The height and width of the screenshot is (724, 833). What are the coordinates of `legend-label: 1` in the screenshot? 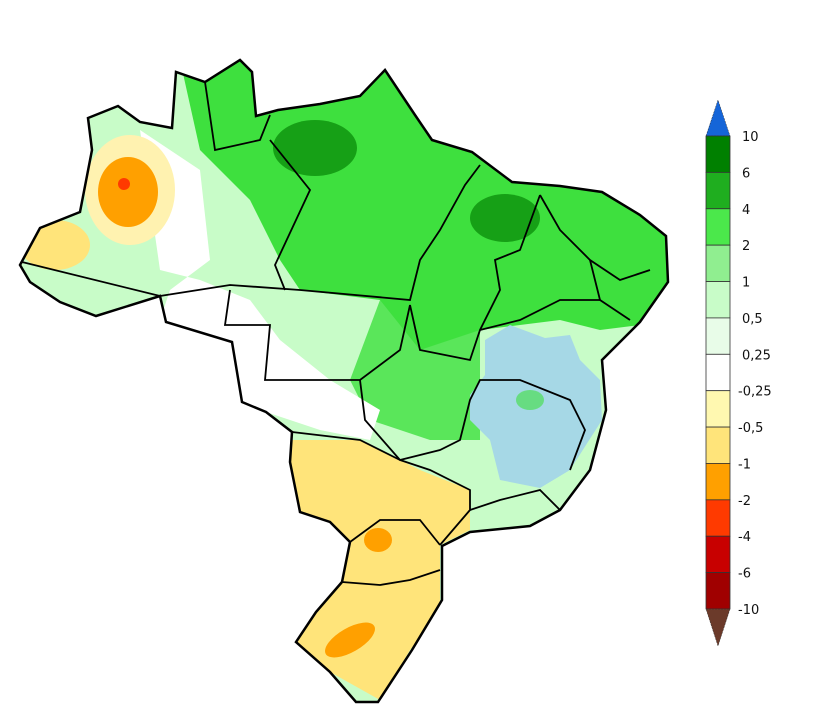 It's located at (746, 283).